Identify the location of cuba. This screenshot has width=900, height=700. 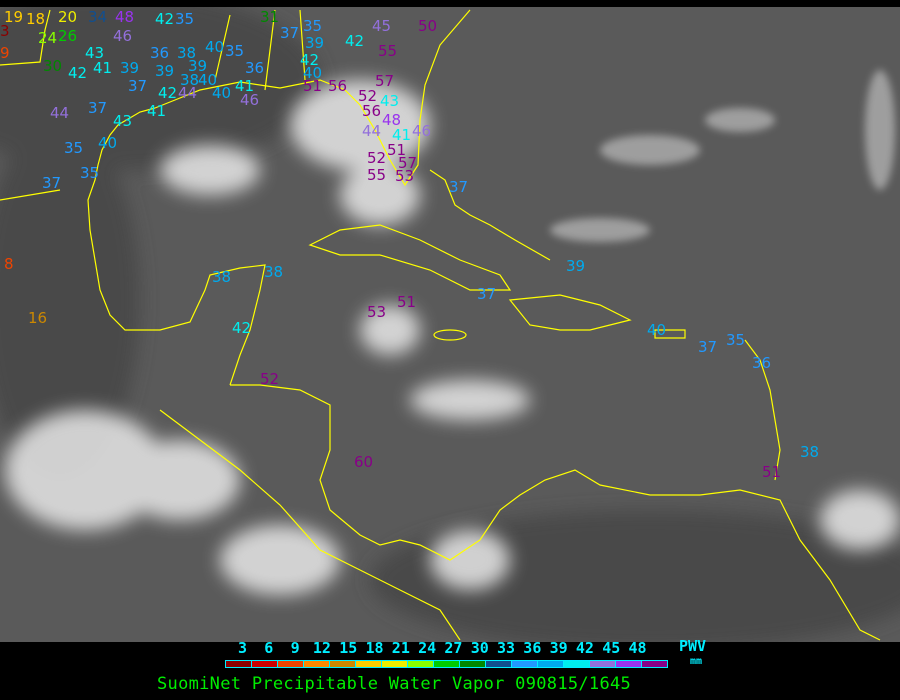
(410, 257).